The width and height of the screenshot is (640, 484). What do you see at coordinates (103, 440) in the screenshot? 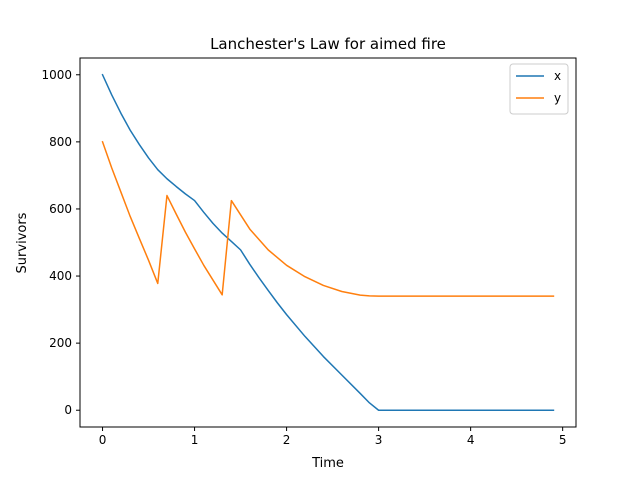
I see `x-tick-label: 0` at bounding box center [103, 440].